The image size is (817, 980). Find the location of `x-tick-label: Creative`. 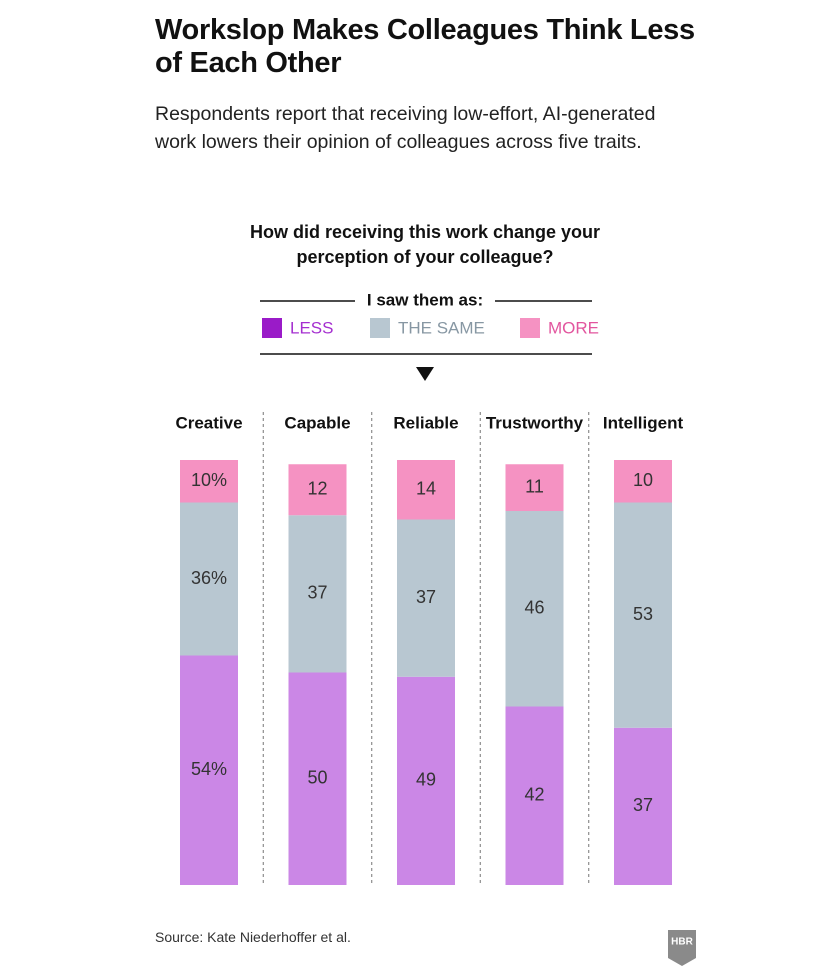

x-tick-label: Creative is located at coordinates (208, 422).